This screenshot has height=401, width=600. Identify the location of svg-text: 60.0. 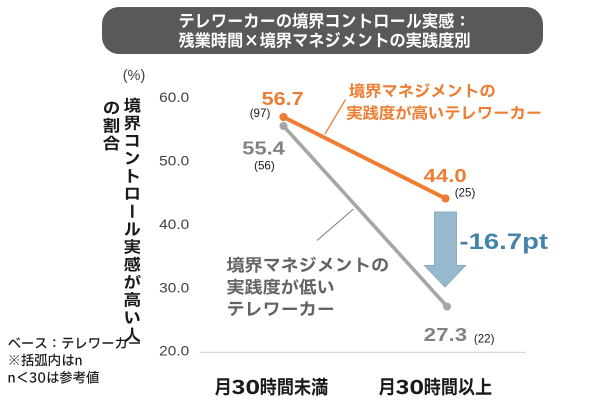
(174, 97).